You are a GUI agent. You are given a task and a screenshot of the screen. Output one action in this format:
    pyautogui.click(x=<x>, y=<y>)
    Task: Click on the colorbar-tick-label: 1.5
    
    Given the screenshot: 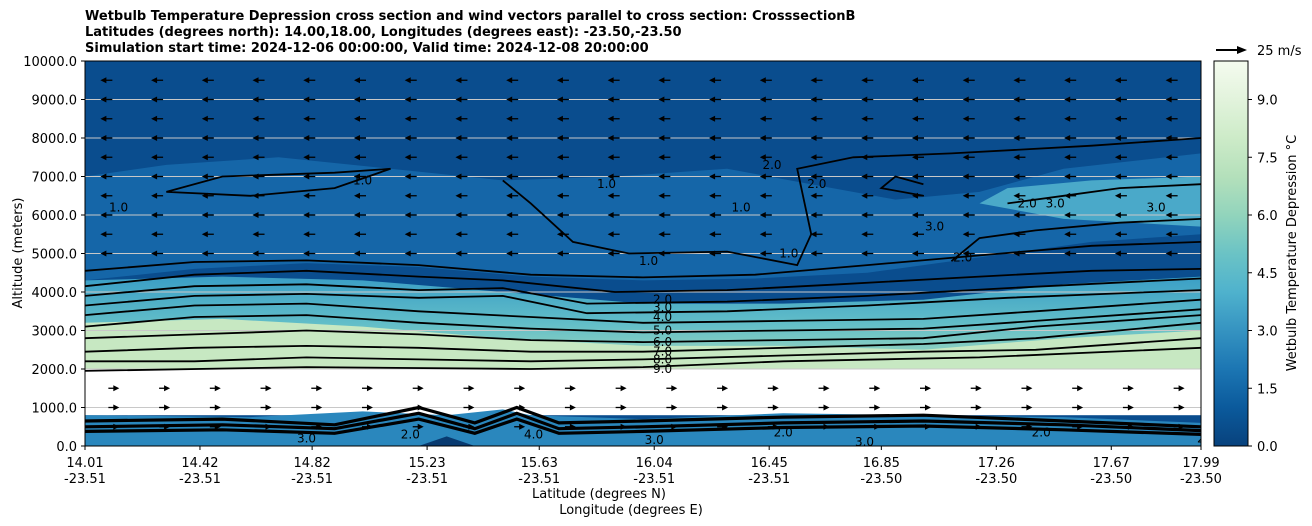 What is the action you would take?
    pyautogui.click(x=1267, y=389)
    